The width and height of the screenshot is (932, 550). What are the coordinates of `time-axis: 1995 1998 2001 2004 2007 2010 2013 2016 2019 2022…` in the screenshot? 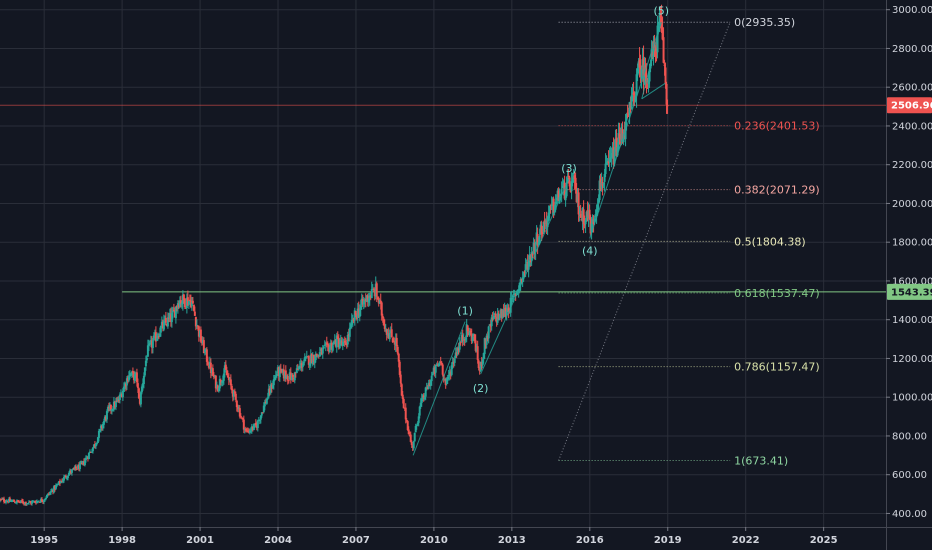 It's located at (466, 536).